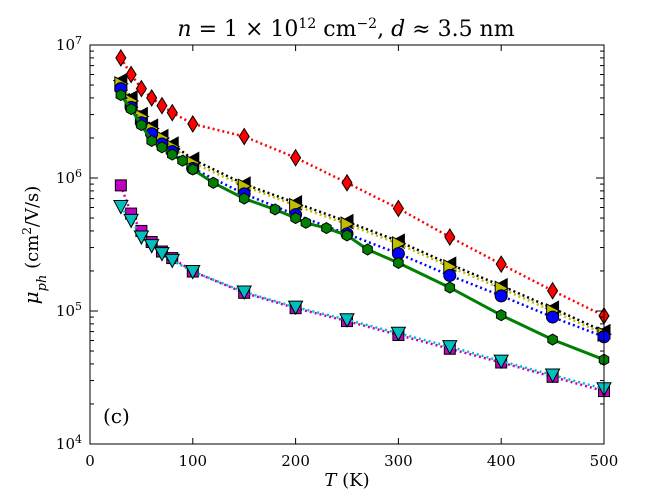 The width and height of the screenshot is (664, 498). I want to click on y-tick-label: 10⁵, so click(69, 310).